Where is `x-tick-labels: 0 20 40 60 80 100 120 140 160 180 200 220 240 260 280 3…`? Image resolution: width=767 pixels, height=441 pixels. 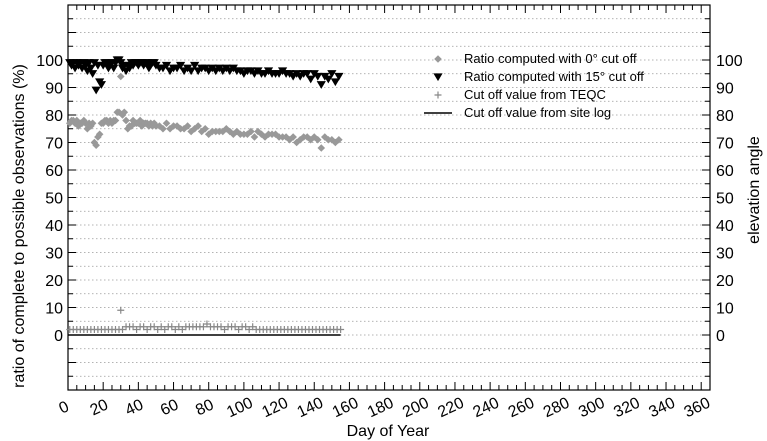 x-tick-labels: 0 20 40 60 80 100 120 140 160 180 200 220 240 260 280 3… is located at coordinates (384, 408).